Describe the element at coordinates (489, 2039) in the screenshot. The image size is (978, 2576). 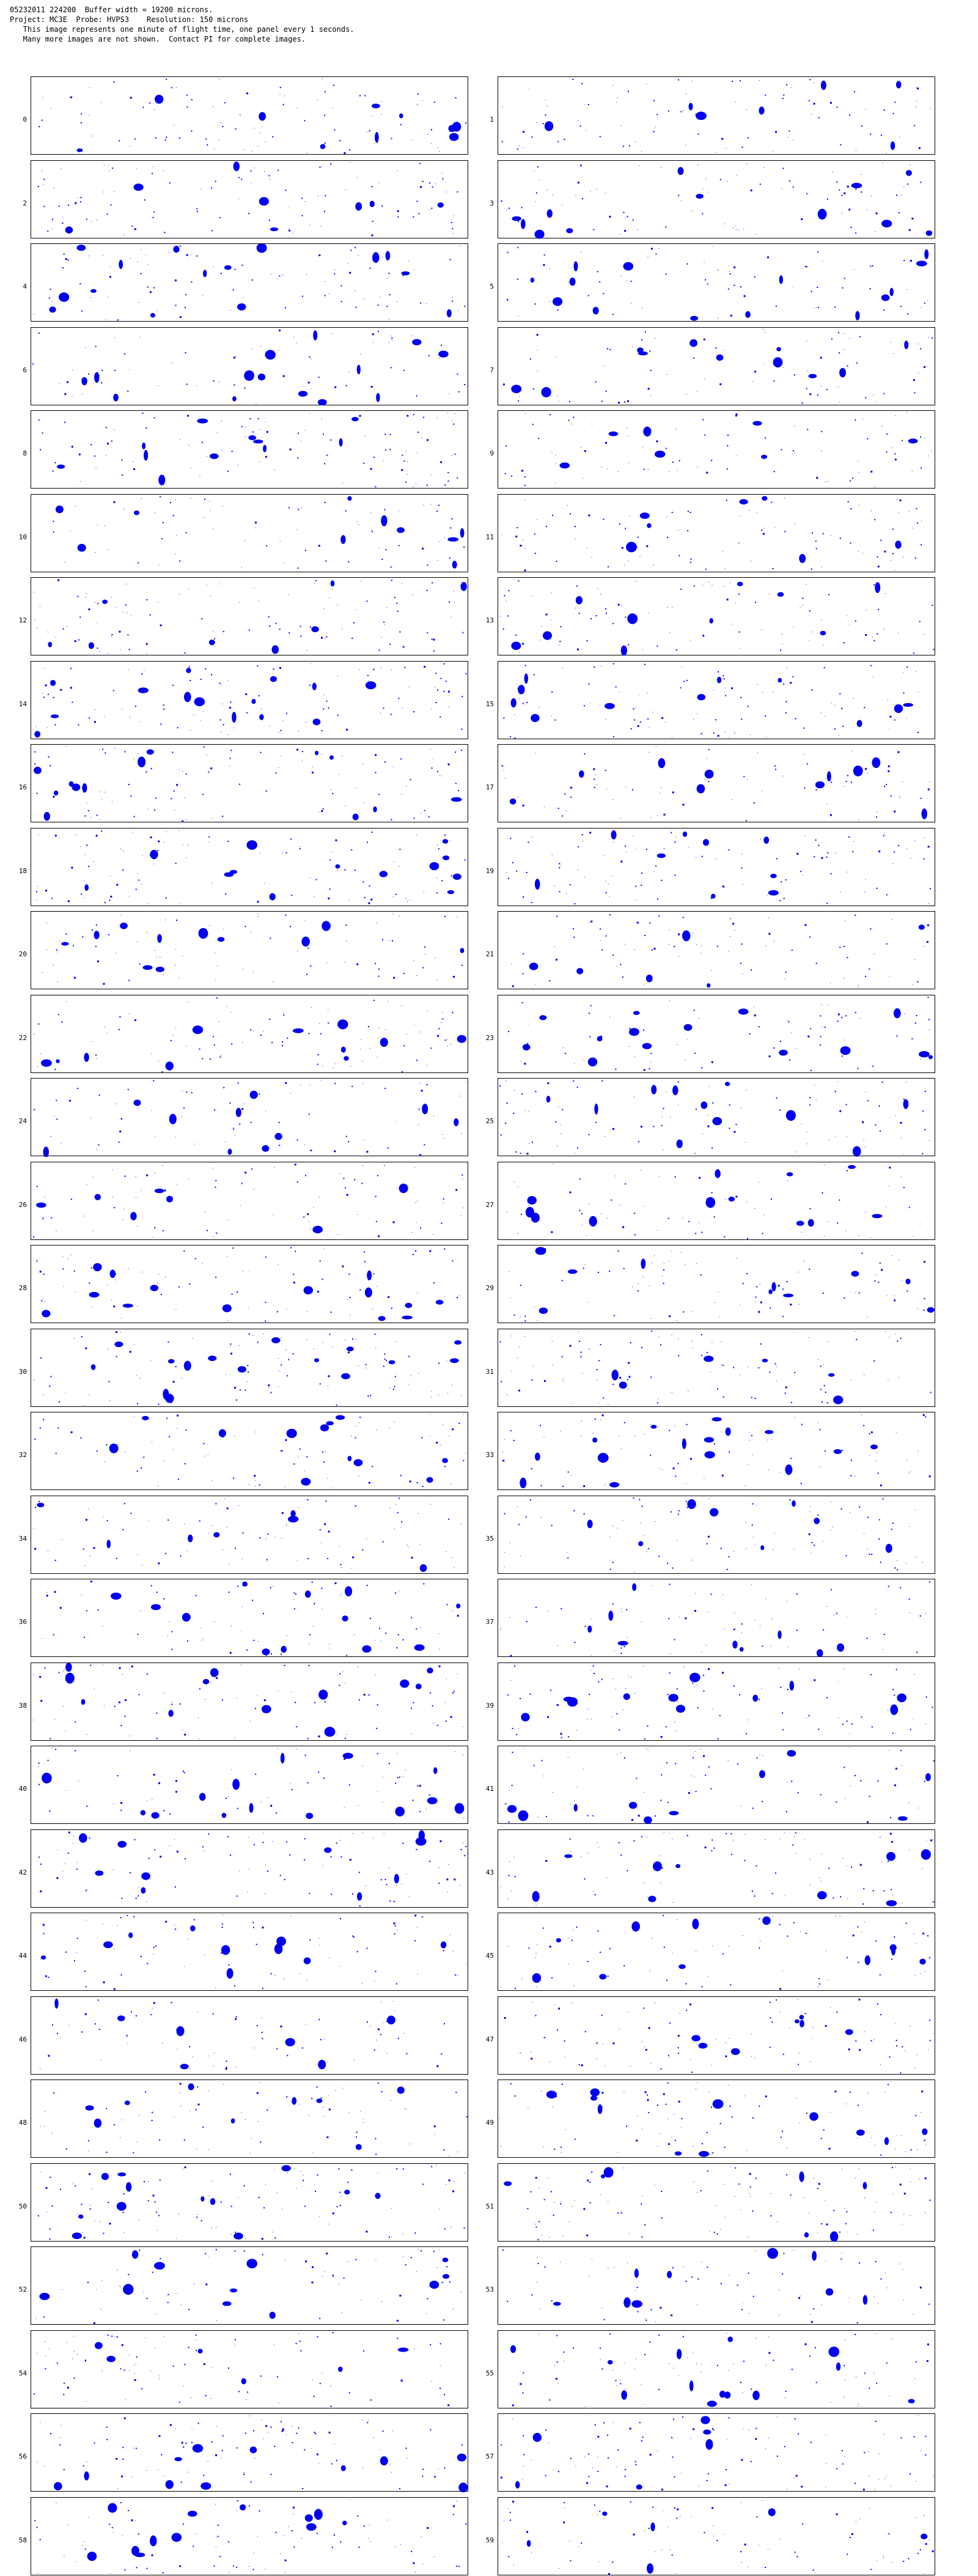
I see `panel-label-47: 47` at that location.